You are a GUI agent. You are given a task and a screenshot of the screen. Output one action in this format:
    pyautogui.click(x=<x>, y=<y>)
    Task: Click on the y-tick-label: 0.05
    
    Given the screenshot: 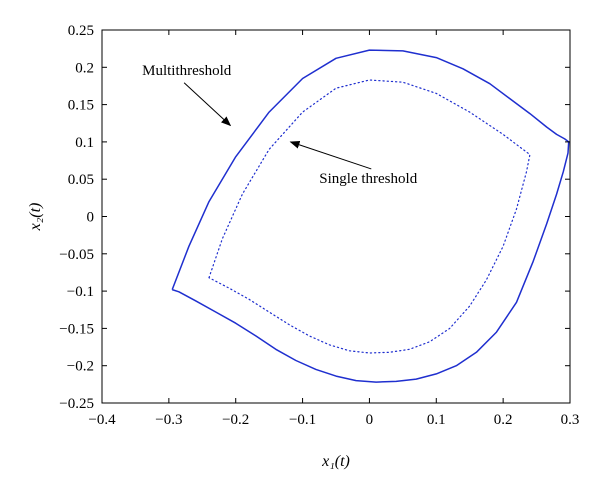 What is the action you would take?
    pyautogui.click(x=81, y=180)
    